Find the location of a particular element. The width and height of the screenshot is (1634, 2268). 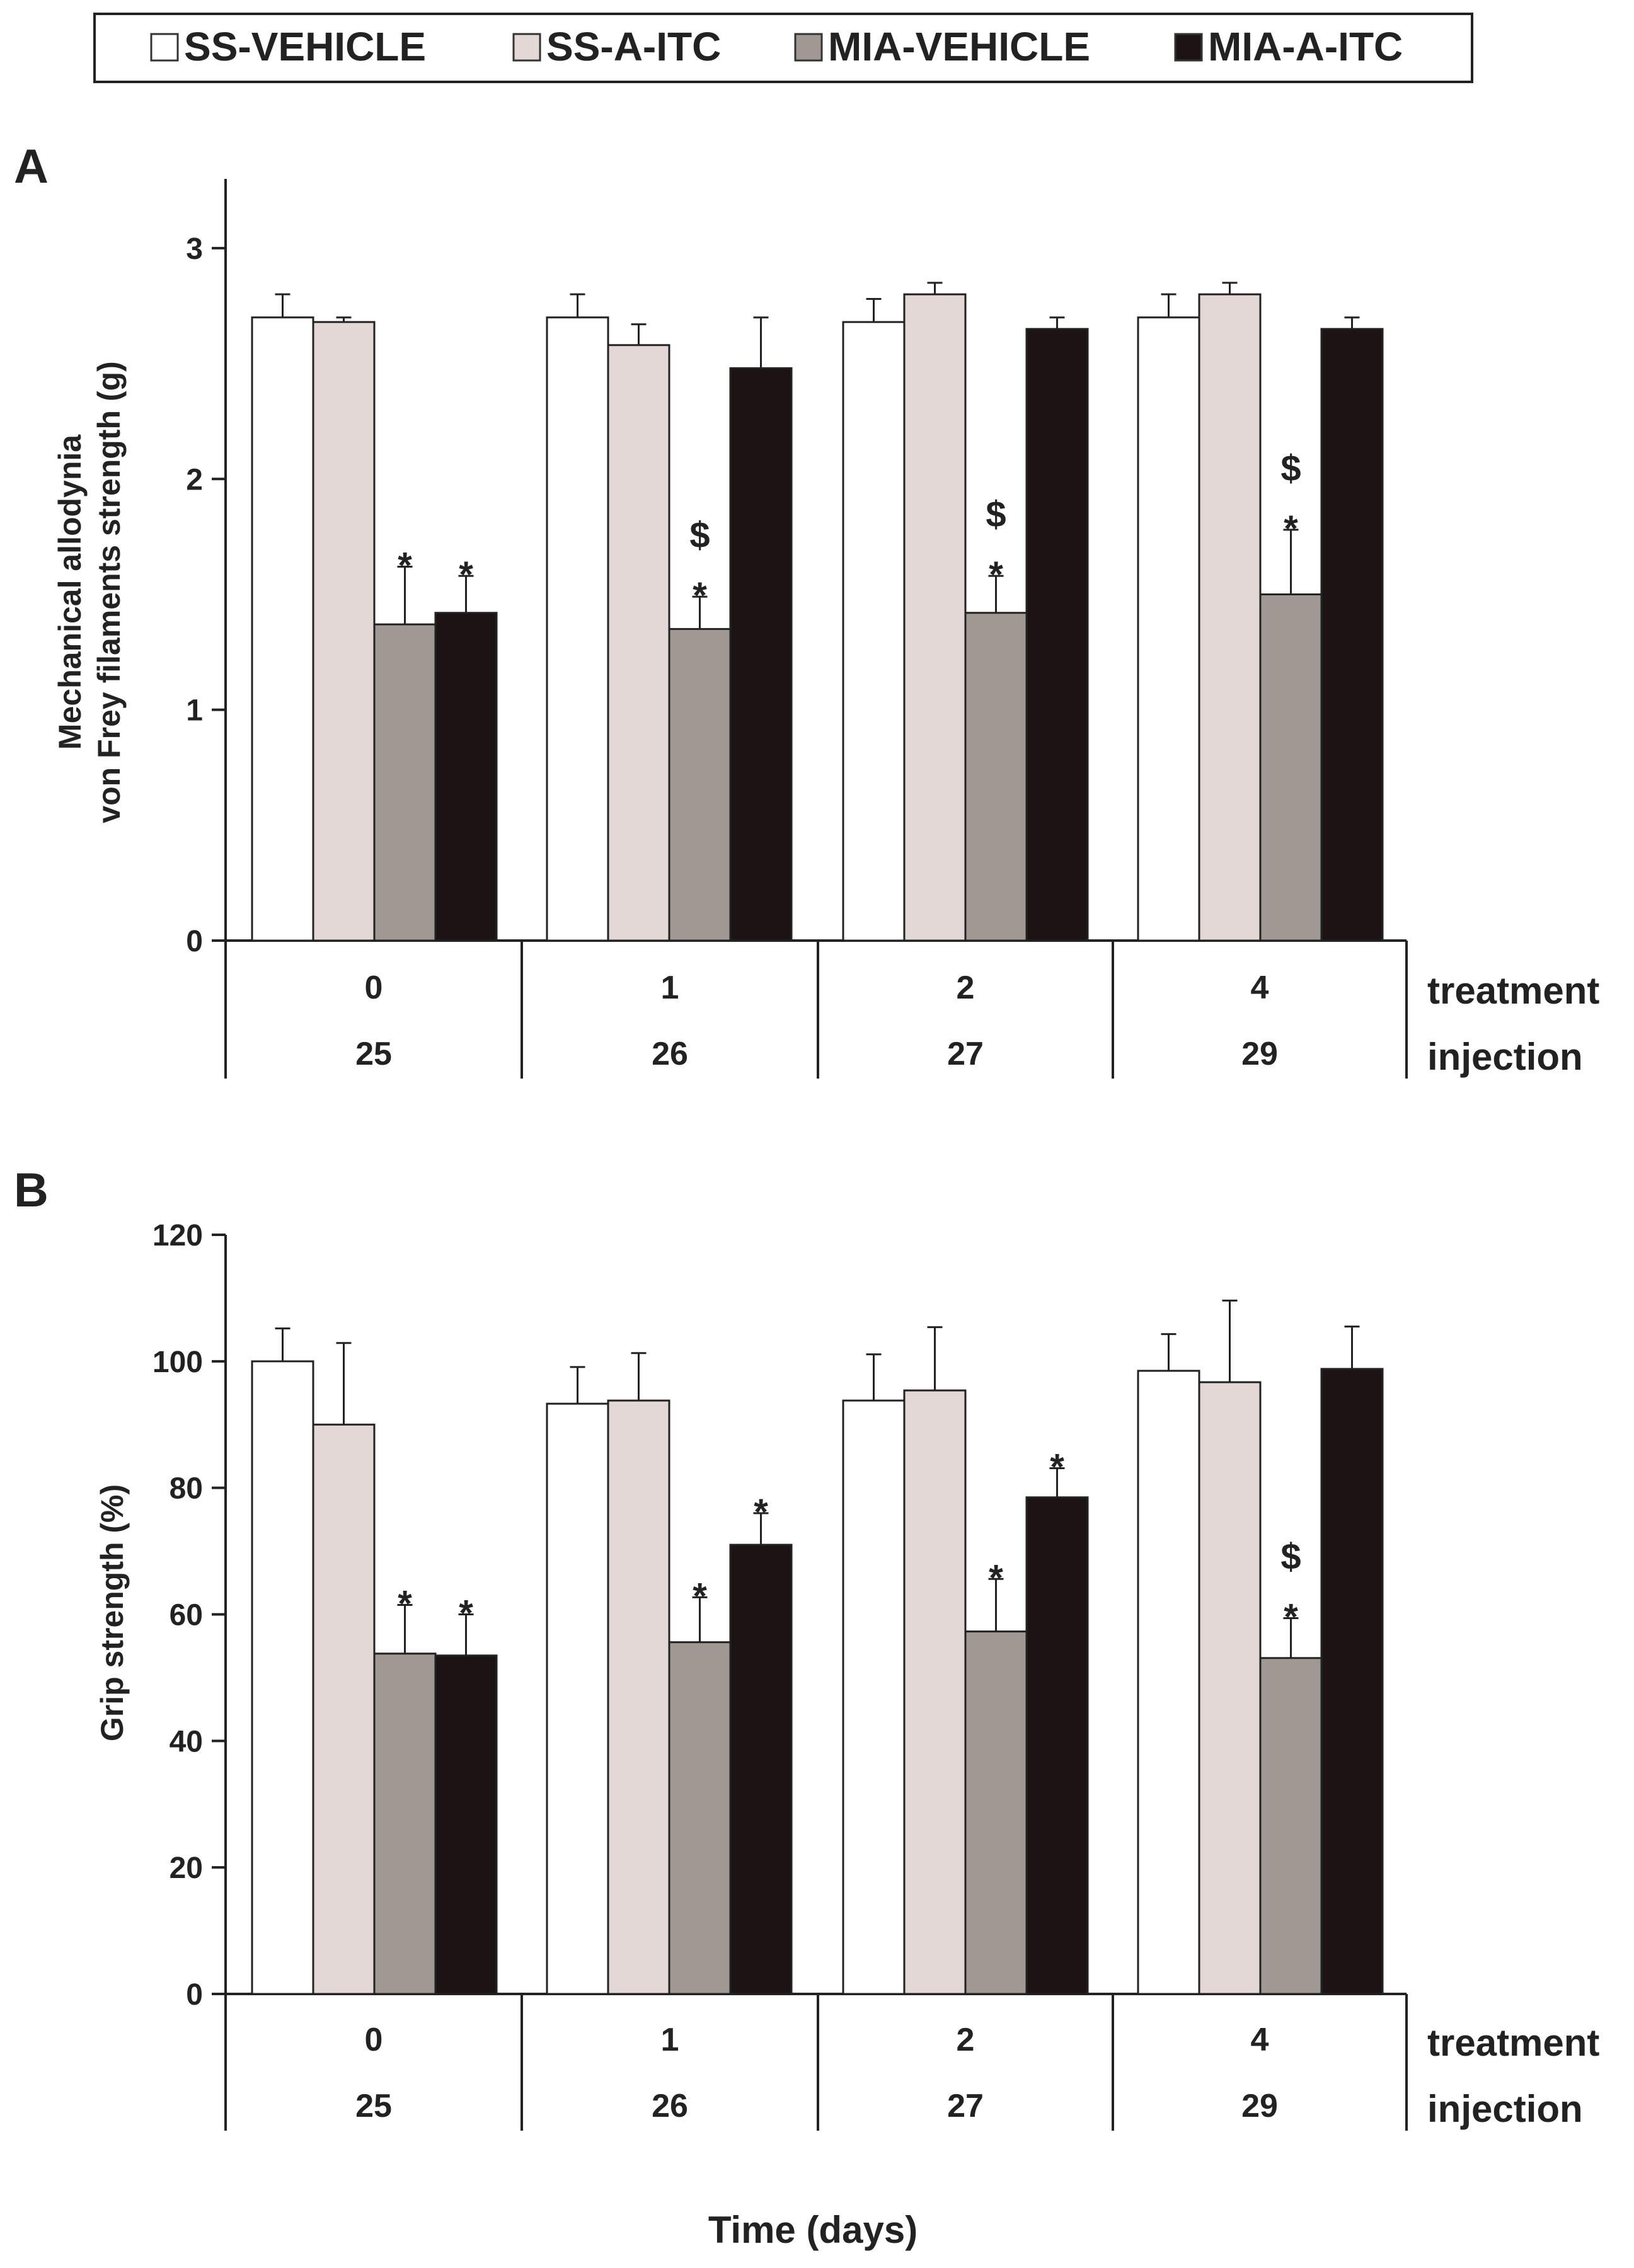

y-axis-label-line: von Frey filaments strength (g) is located at coordinates (109, 592).